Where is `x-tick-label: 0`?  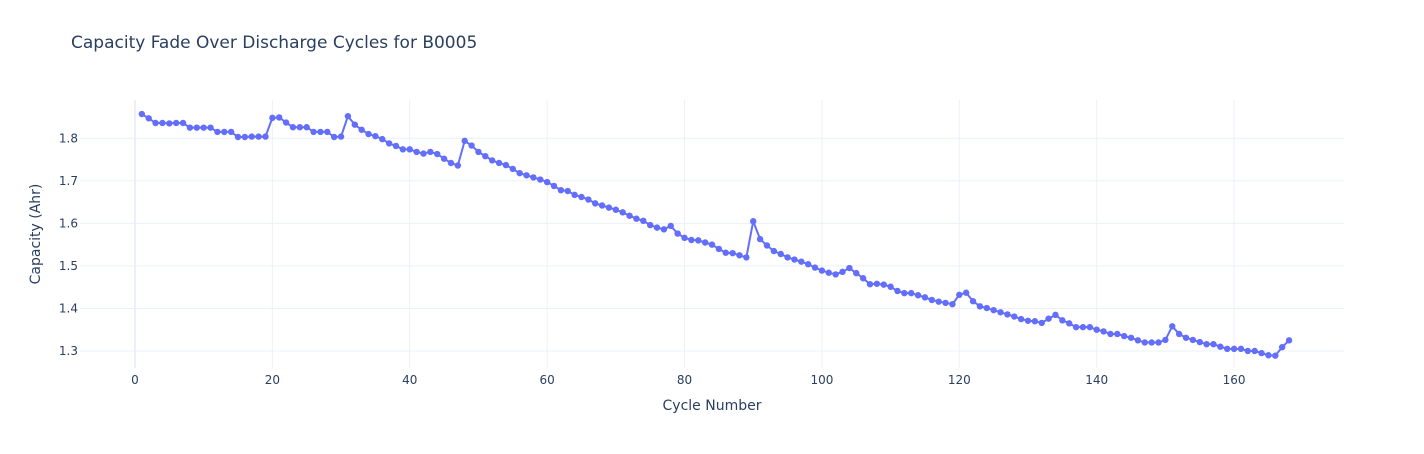 x-tick-label: 0 is located at coordinates (135, 380).